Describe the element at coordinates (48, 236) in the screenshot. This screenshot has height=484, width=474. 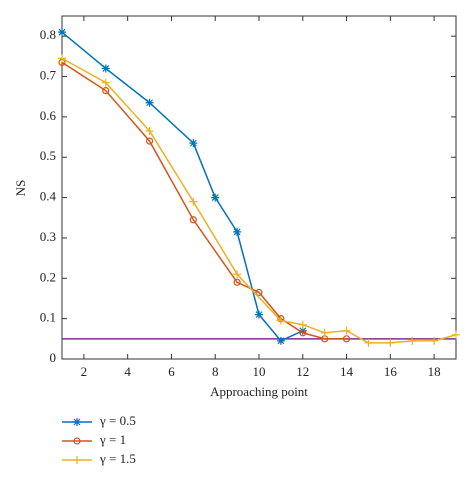
I see `y-tick-label: 0.3` at that location.